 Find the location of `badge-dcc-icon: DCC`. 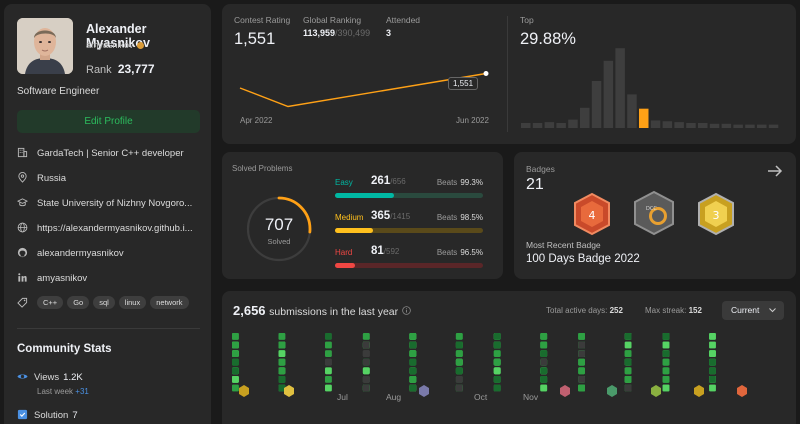

badge-dcc-icon: DCC is located at coordinates (654, 213).